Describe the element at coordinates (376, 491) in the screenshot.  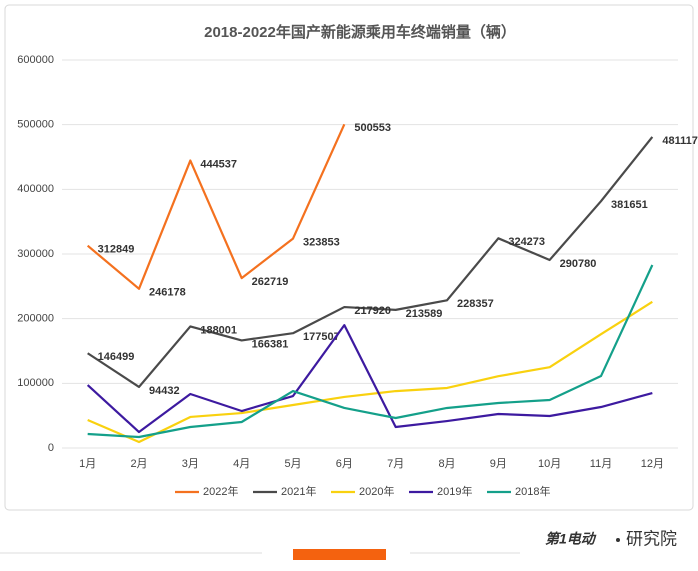
I see `legend-label: 2020年` at that location.